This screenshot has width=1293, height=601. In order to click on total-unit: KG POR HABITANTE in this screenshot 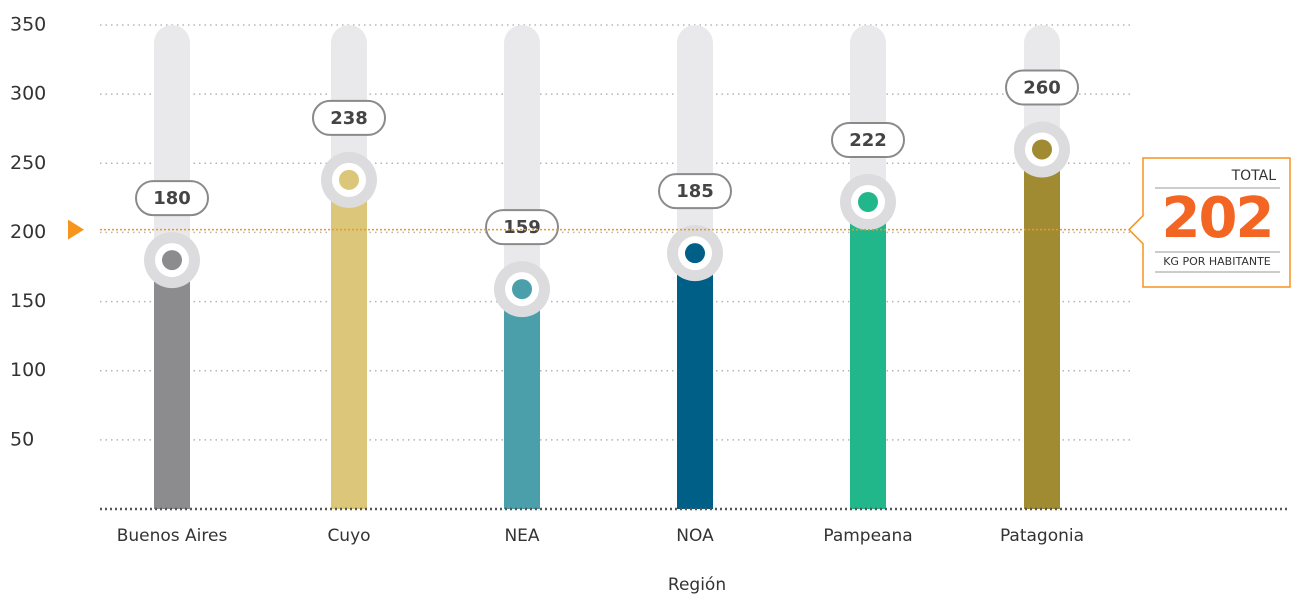, I will do `click(1217, 261)`.